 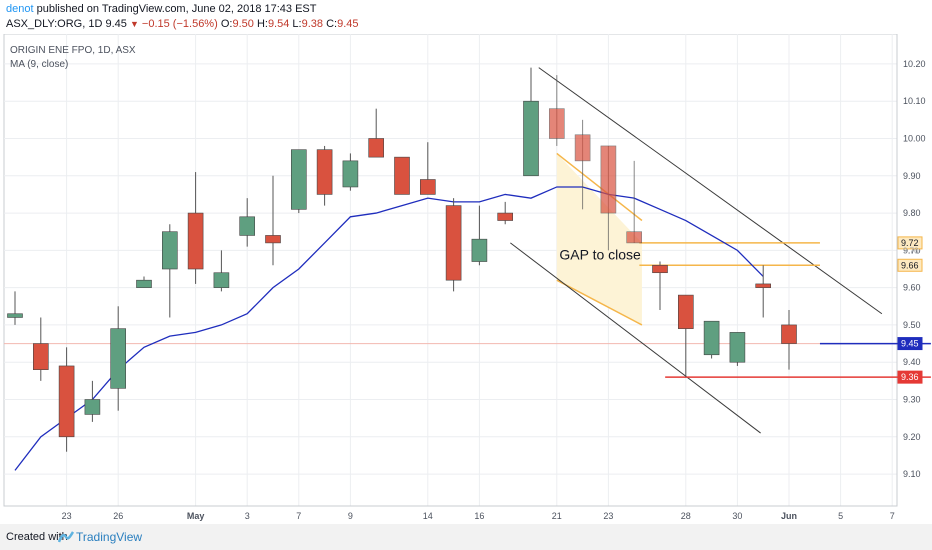 I want to click on y-tick-label: 10.10, so click(x=914, y=101).